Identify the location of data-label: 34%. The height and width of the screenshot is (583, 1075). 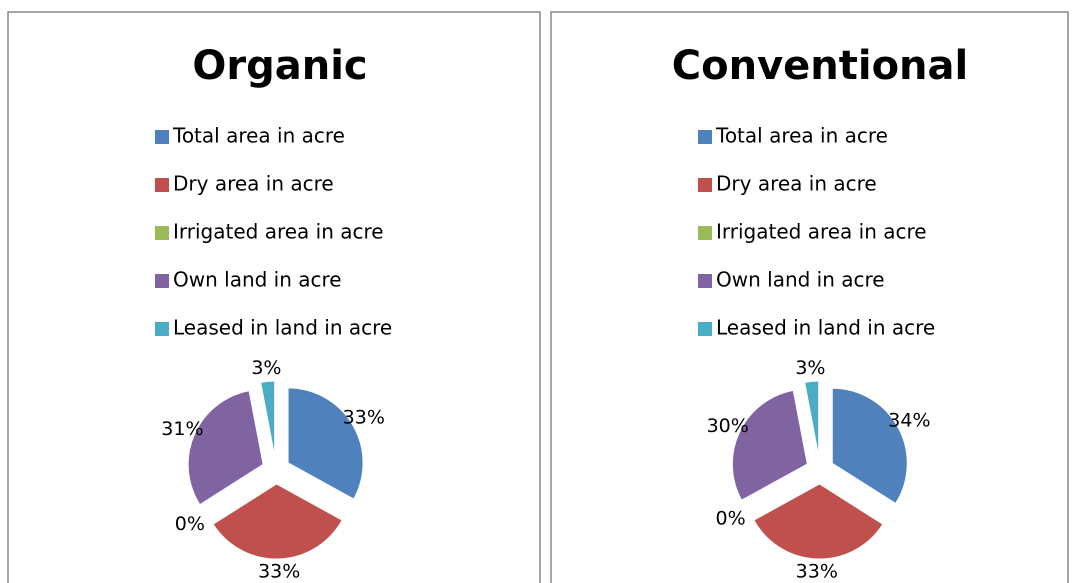
(909, 420).